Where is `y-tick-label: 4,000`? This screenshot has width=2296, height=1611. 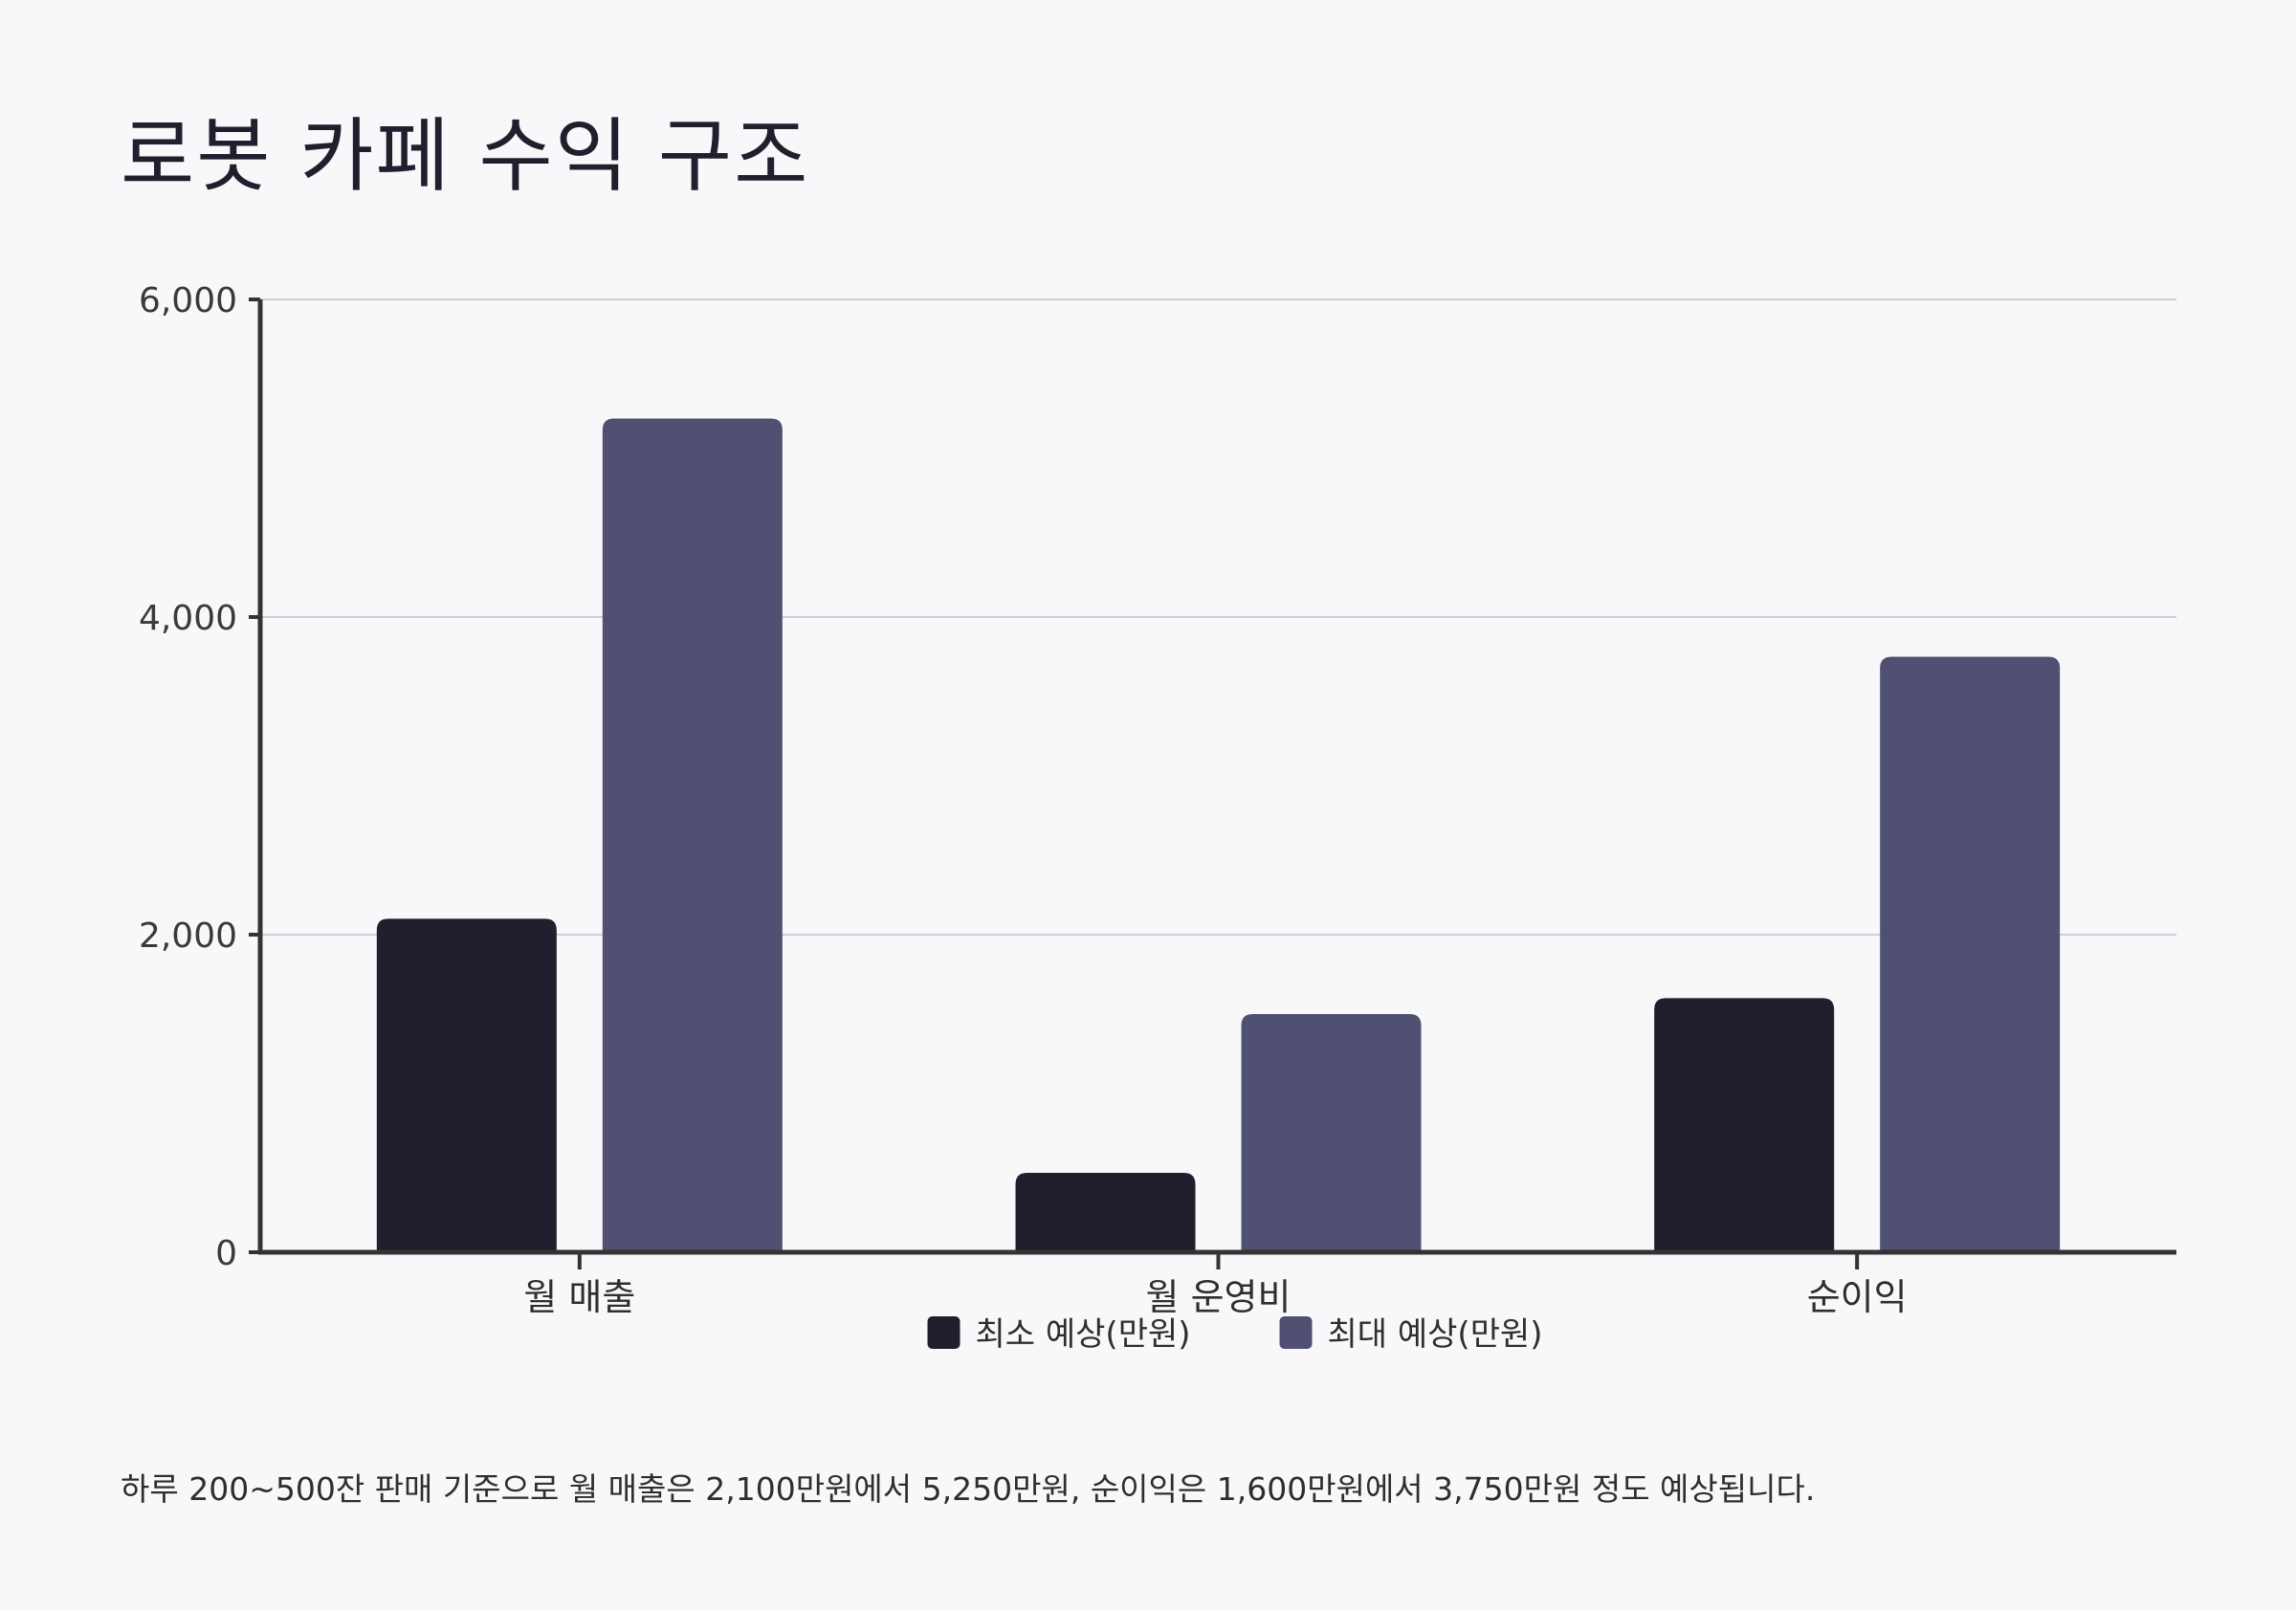 y-tick-label: 4,000 is located at coordinates (188, 618).